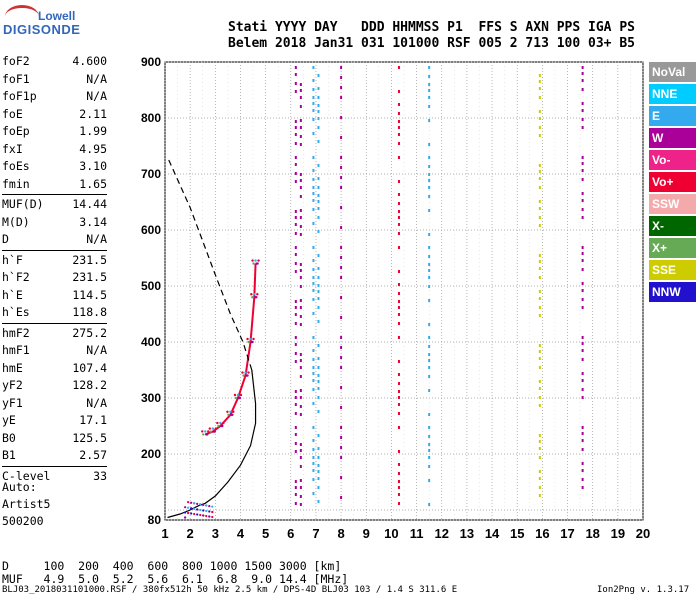  Describe the element at coordinates (54, 194) in the screenshot. I see `param-separator` at that location.